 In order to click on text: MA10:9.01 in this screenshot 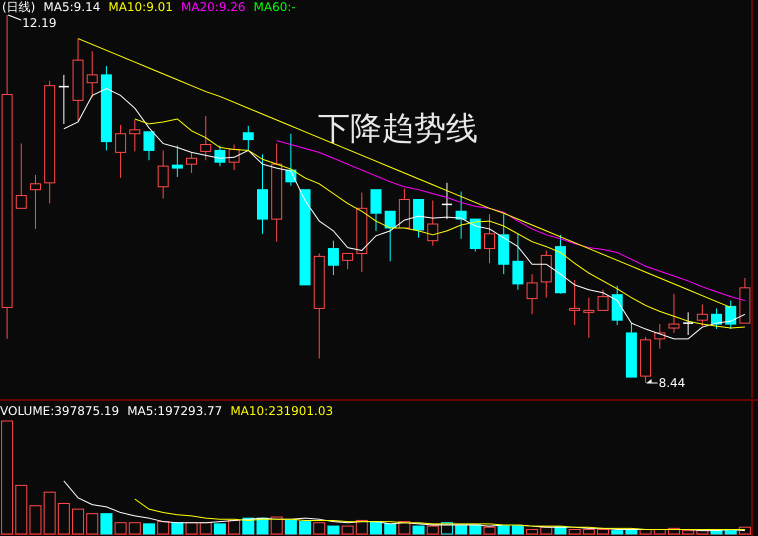, I will do `click(140, 7)`.